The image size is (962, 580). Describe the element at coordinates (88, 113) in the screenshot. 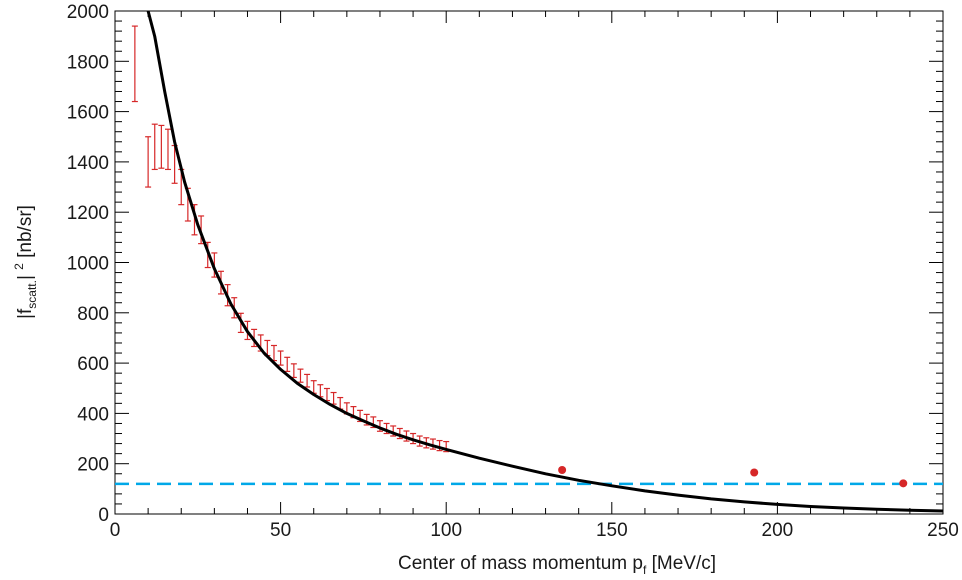

I see `y-tick-label: 1600` at that location.